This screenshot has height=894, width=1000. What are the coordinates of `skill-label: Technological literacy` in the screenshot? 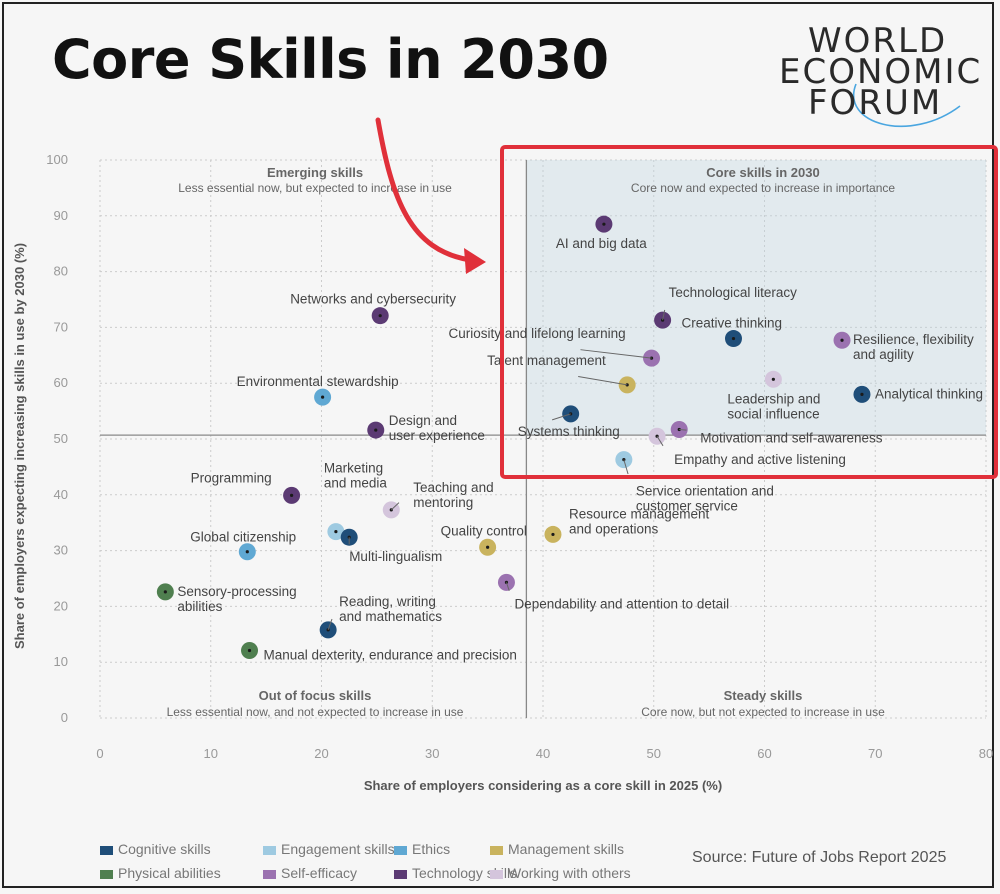 It's located at (733, 292).